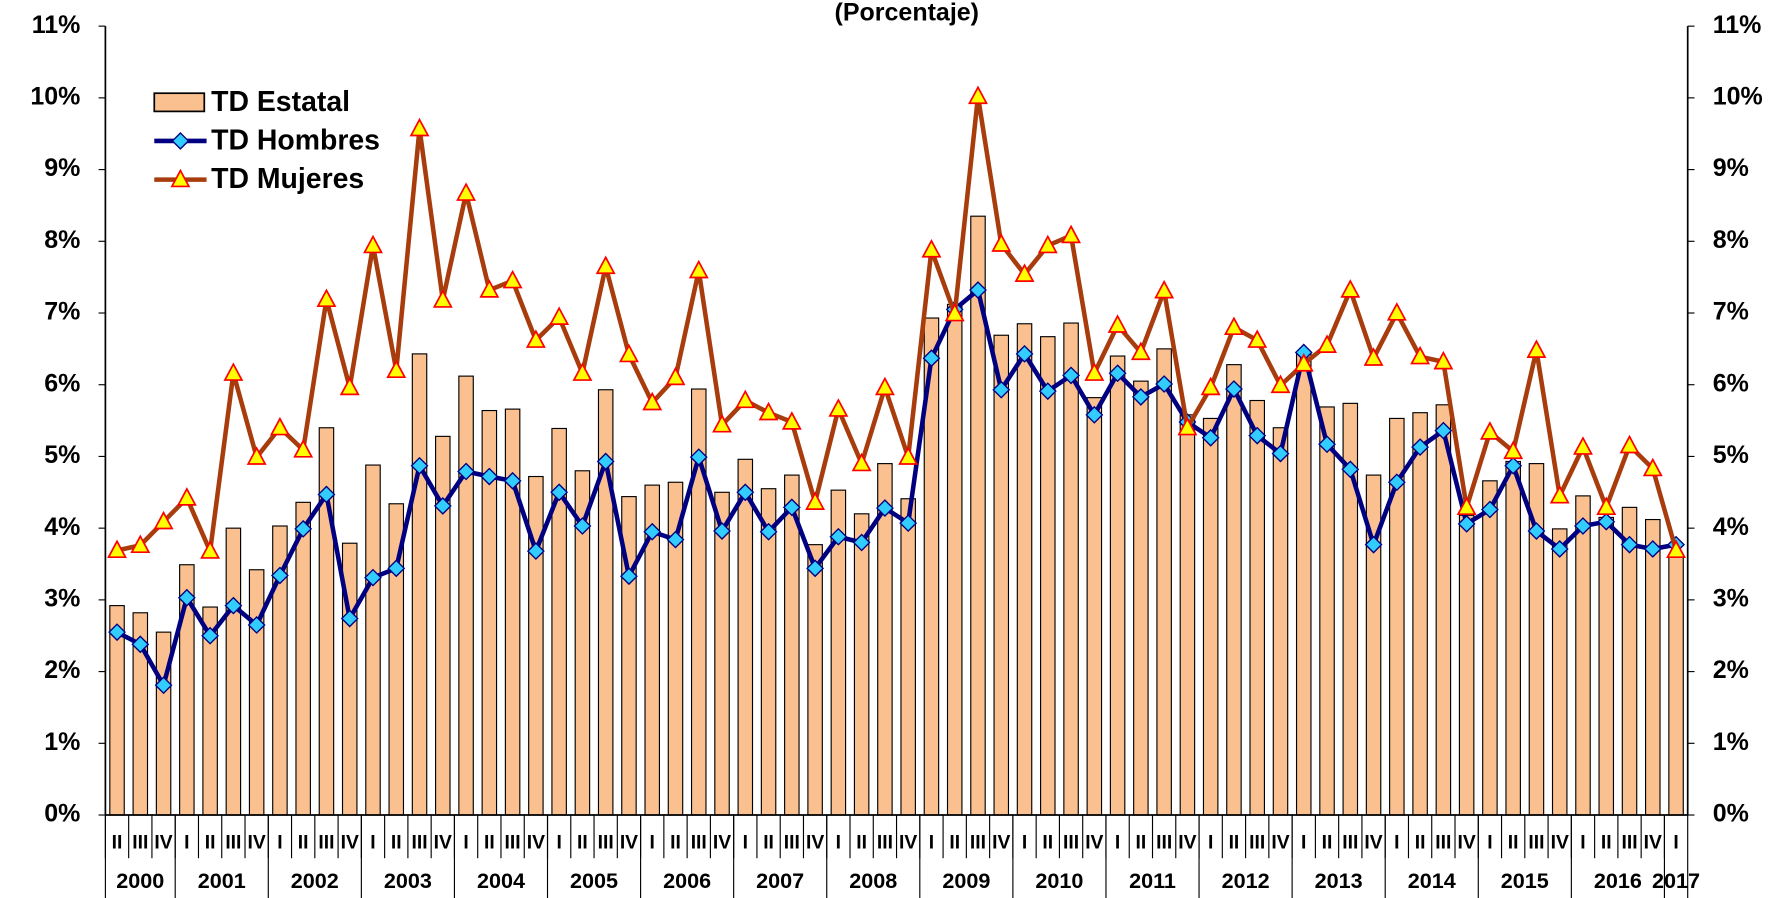 Image resolution: width=1784 pixels, height=898 pixels. I want to click on x-group-label: 2006, so click(687, 880).